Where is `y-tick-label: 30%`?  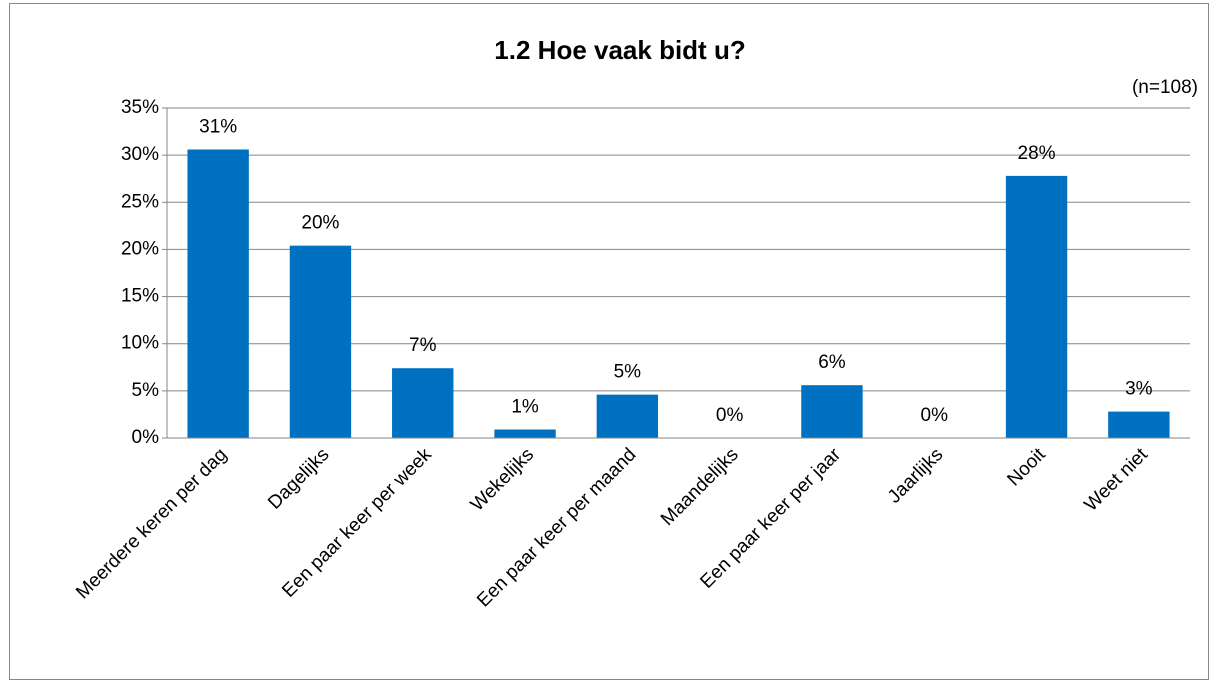 y-tick-label: 30% is located at coordinates (140, 154).